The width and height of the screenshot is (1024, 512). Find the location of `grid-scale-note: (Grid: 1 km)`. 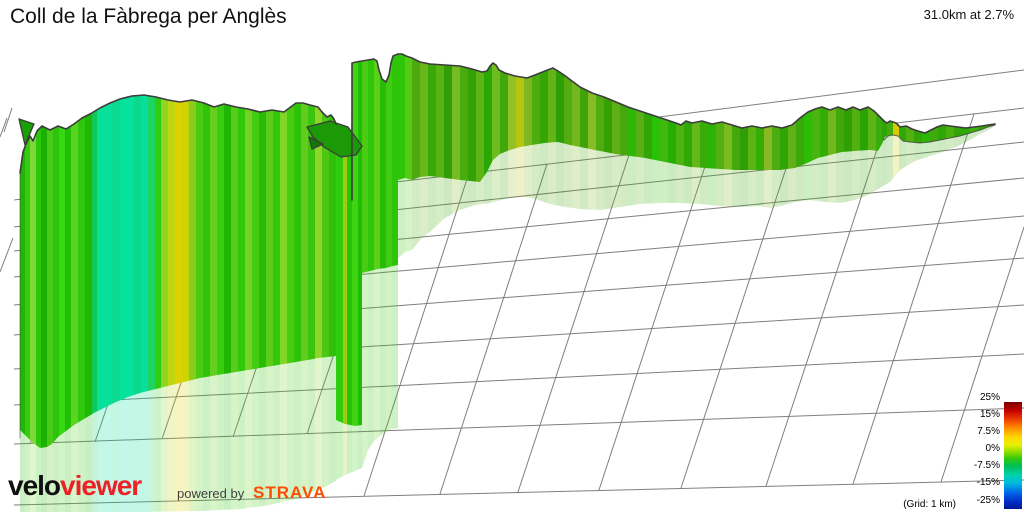

grid-scale-note: (Grid: 1 km) is located at coordinates (929, 504).